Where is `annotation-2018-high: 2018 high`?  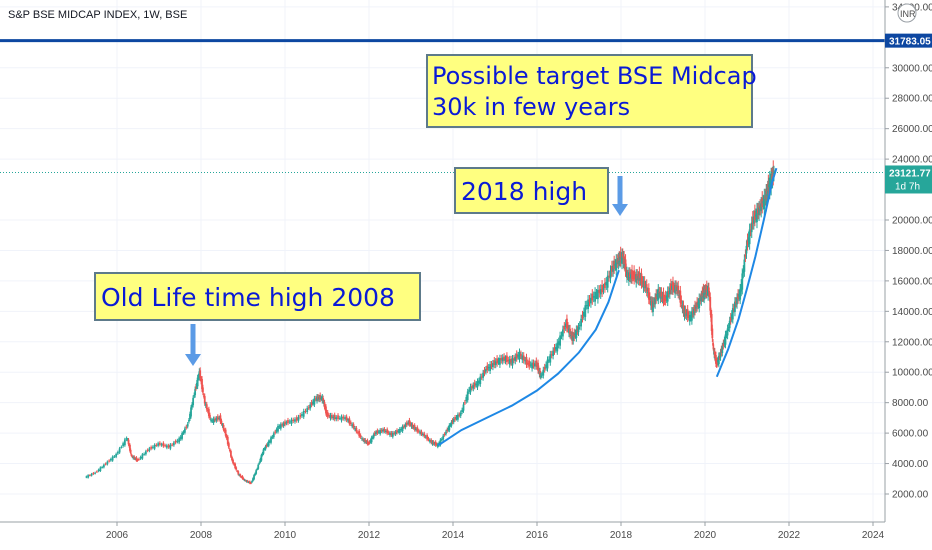
annotation-2018-high: 2018 high is located at coordinates (531, 190).